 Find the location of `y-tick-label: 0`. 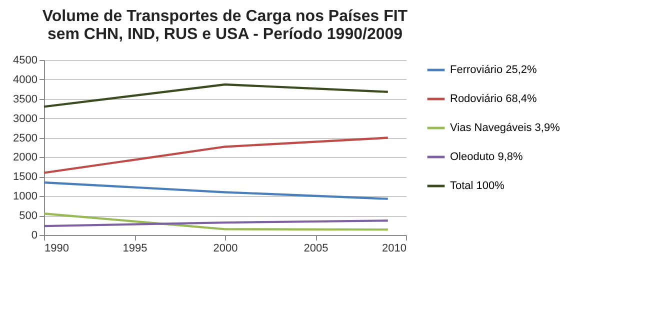

y-tick-label: 0 is located at coordinates (34, 236).